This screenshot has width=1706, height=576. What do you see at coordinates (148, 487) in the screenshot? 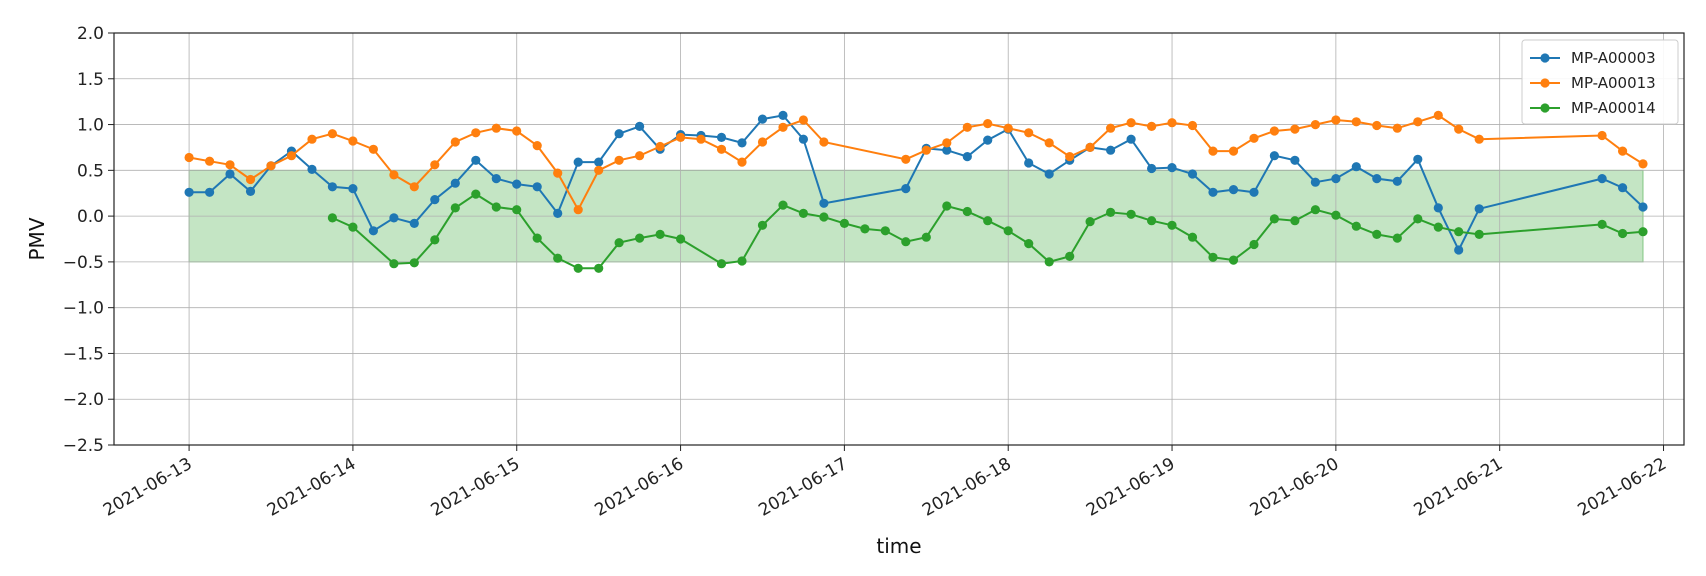
I see `x-tick-label: 2021-06-13` at bounding box center [148, 487].